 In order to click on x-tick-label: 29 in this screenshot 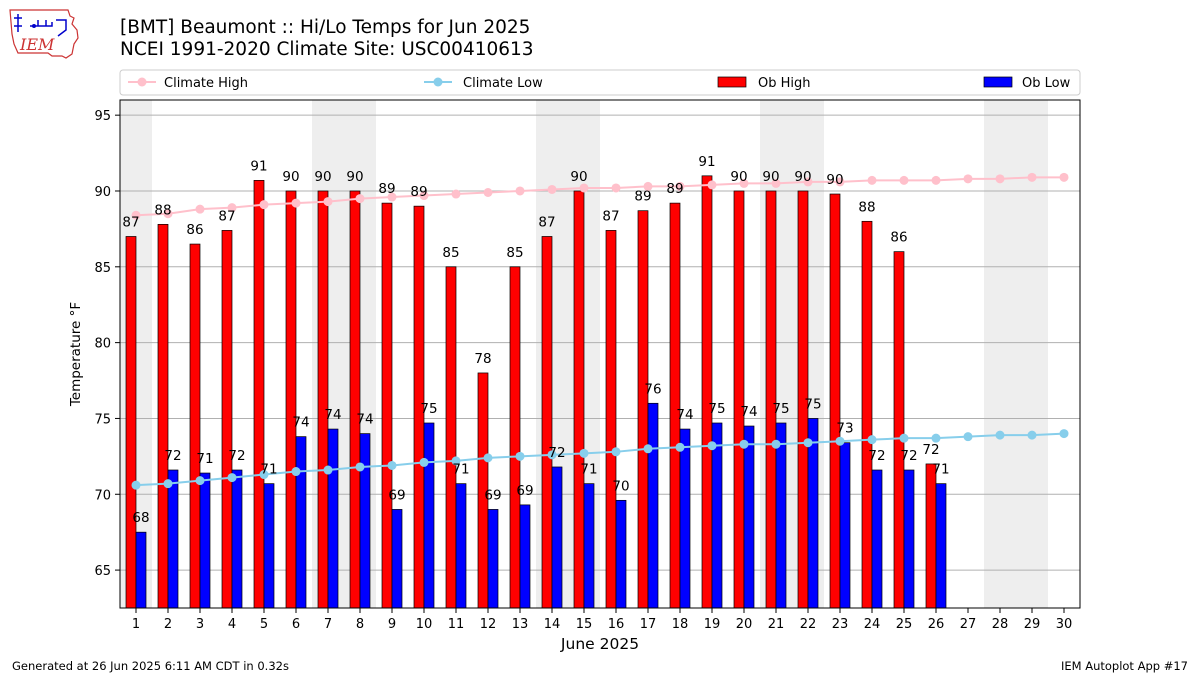, I will do `click(1032, 624)`.